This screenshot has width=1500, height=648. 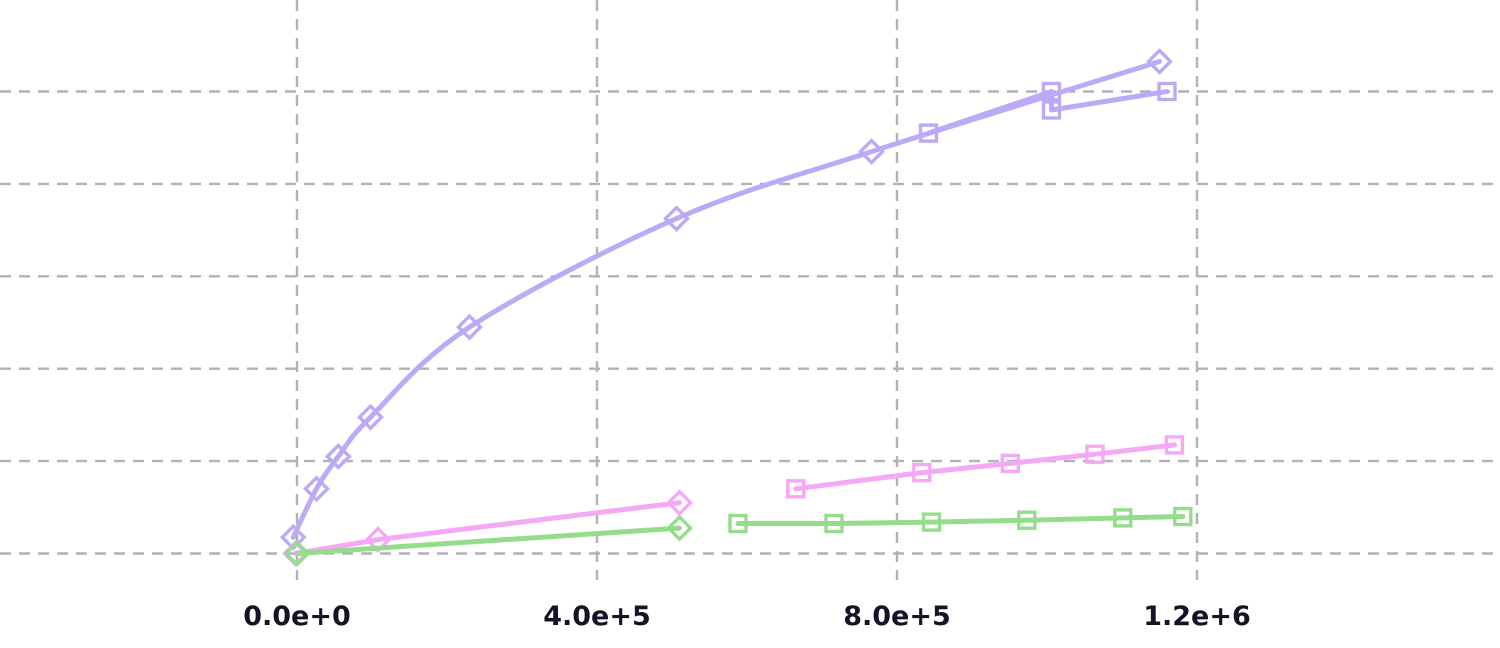 I want to click on x-tick-label: 0.0e+0, so click(x=297, y=616).